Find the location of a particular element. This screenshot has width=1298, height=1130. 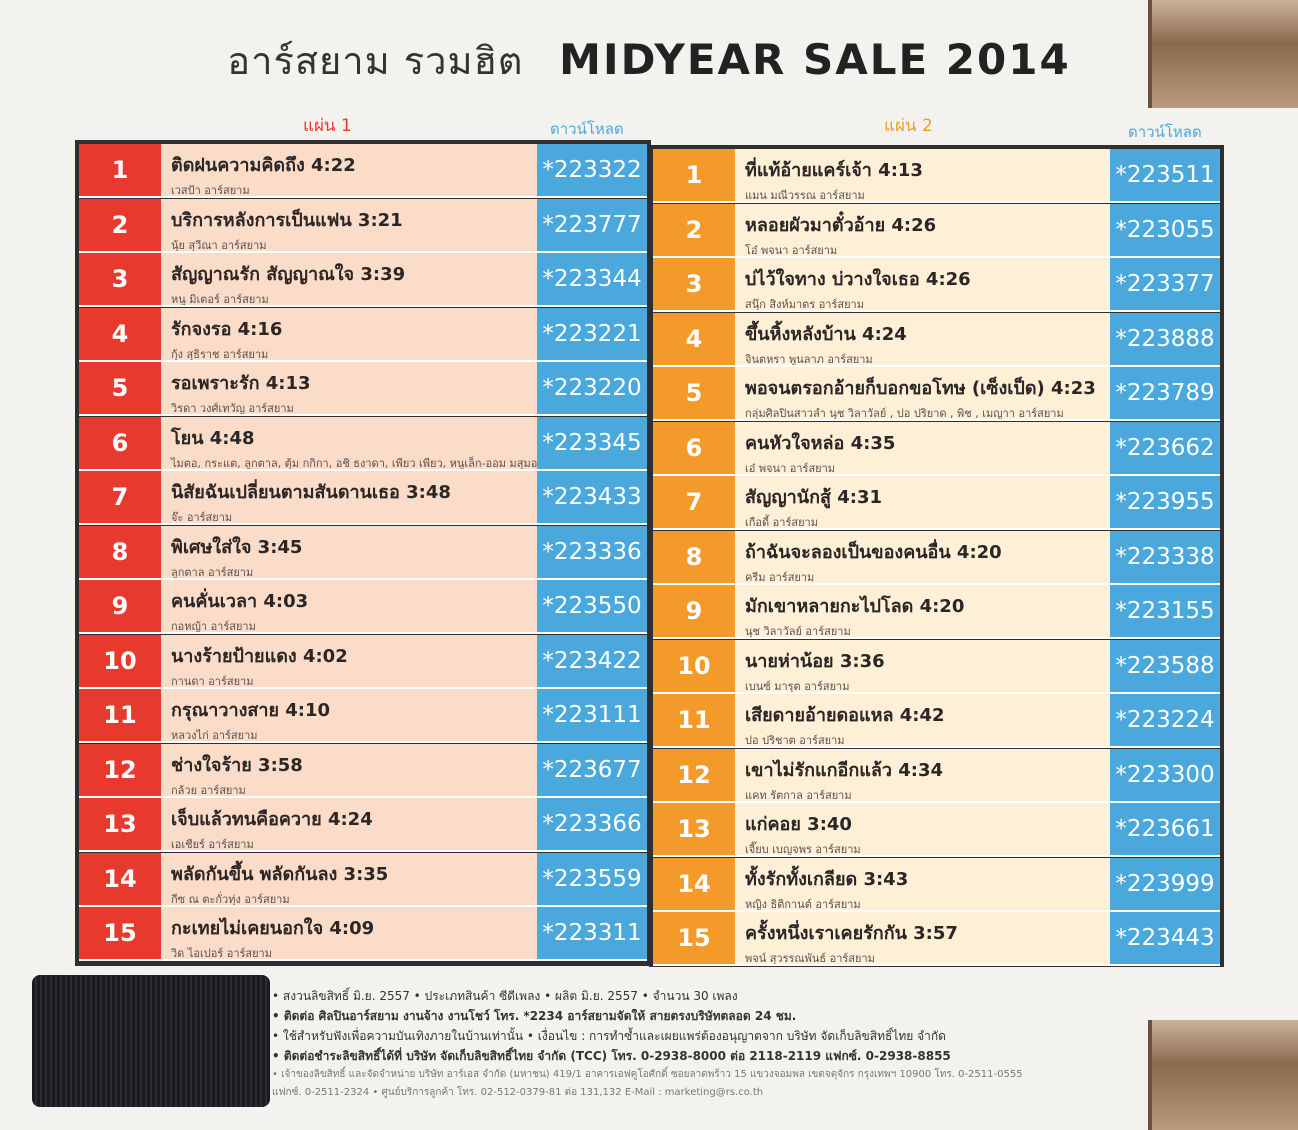

track-title: ขึ้นหิ้งหลังบ้าน 4:24 is located at coordinates (826, 334).